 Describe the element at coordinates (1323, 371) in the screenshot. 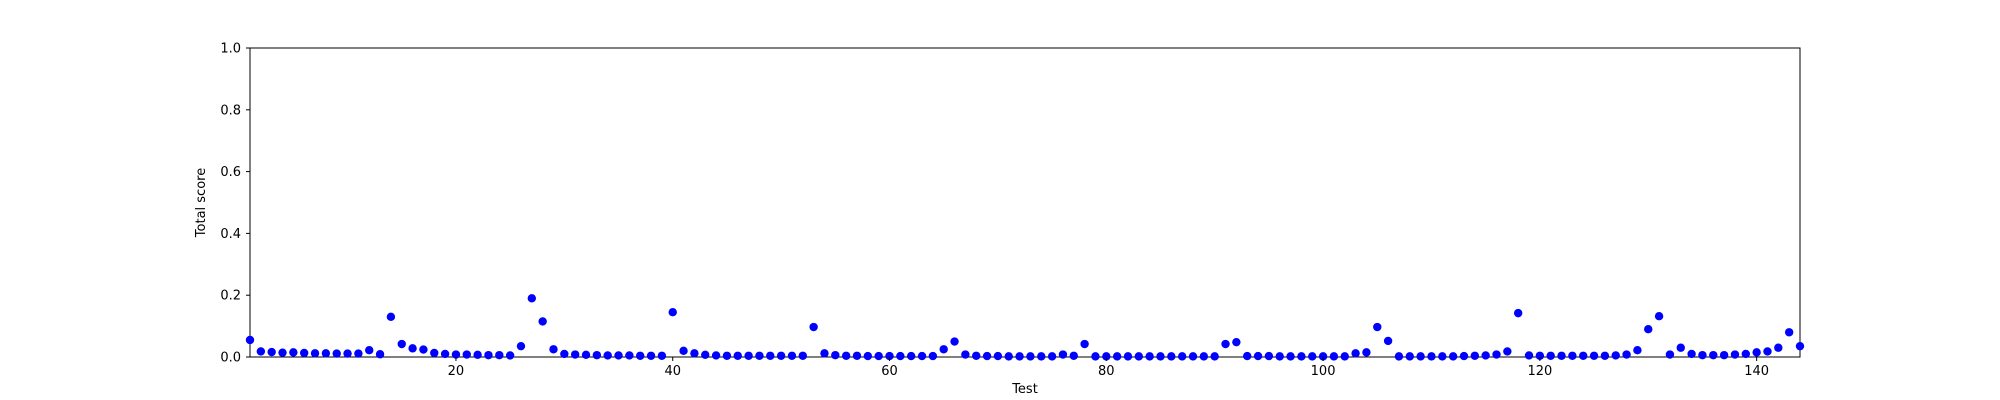

I see `x-tick-label: 100` at that location.